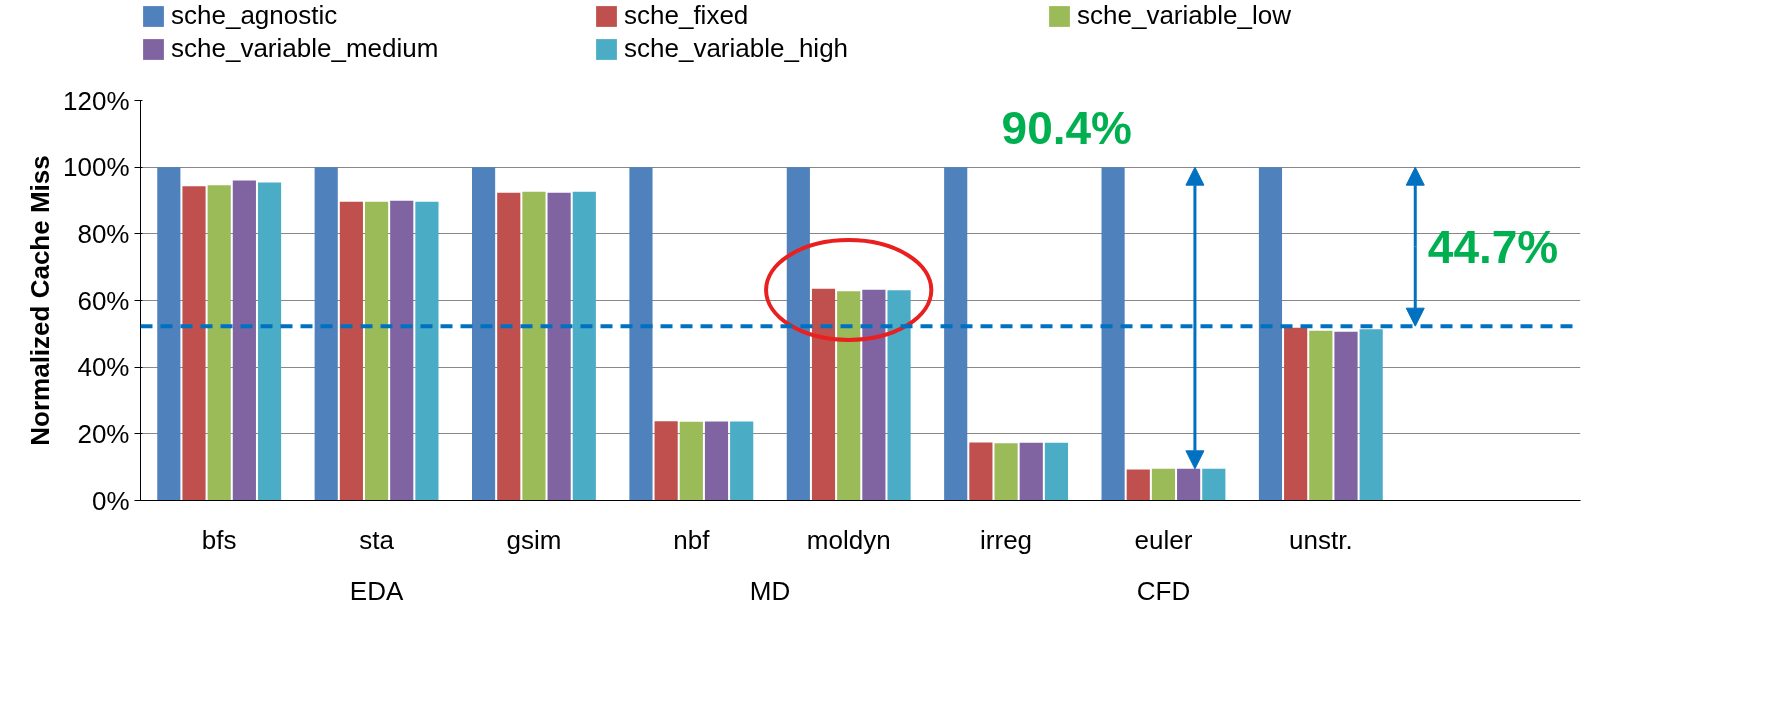 The image size is (1774, 717). Describe the element at coordinates (687, 15) in the screenshot. I see `legend-label: sche_fixed` at that location.